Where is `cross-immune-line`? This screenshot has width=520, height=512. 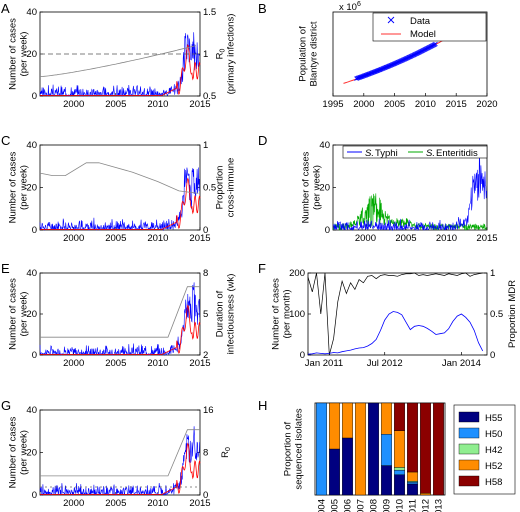
cross-immune-line is located at coordinates (119, 178).